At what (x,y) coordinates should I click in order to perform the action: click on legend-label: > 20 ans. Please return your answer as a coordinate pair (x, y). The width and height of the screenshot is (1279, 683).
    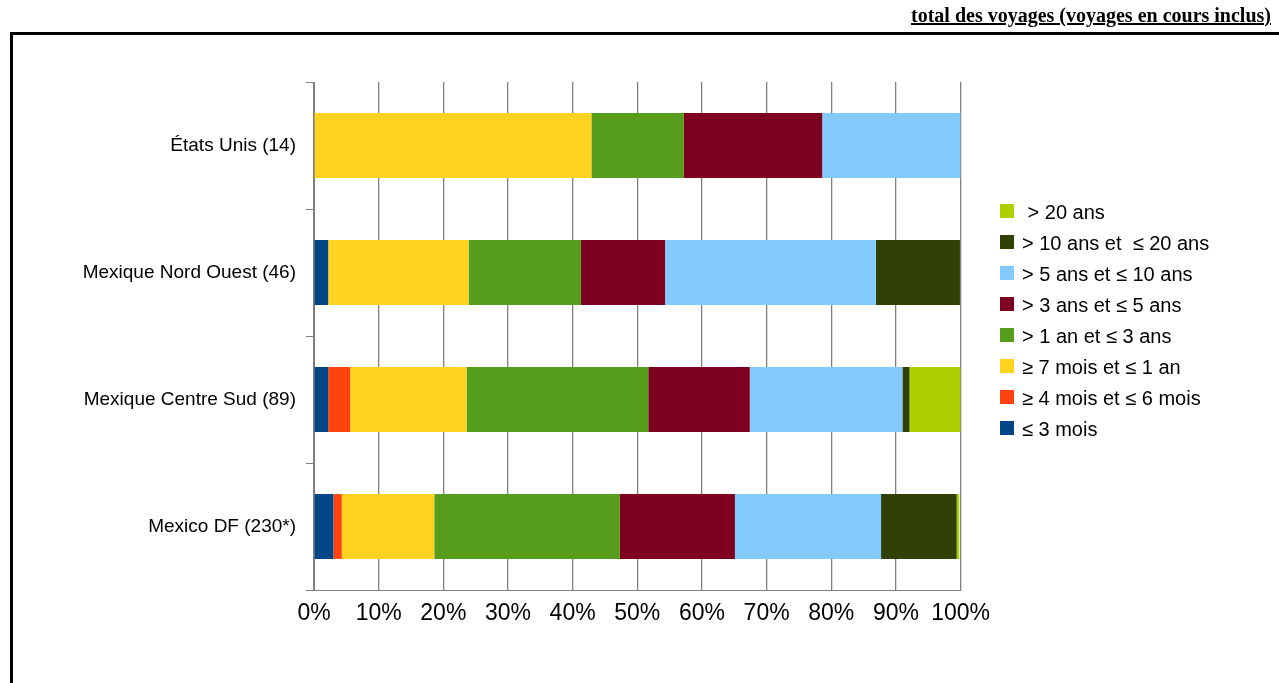
    Looking at the image, I should click on (1065, 212).